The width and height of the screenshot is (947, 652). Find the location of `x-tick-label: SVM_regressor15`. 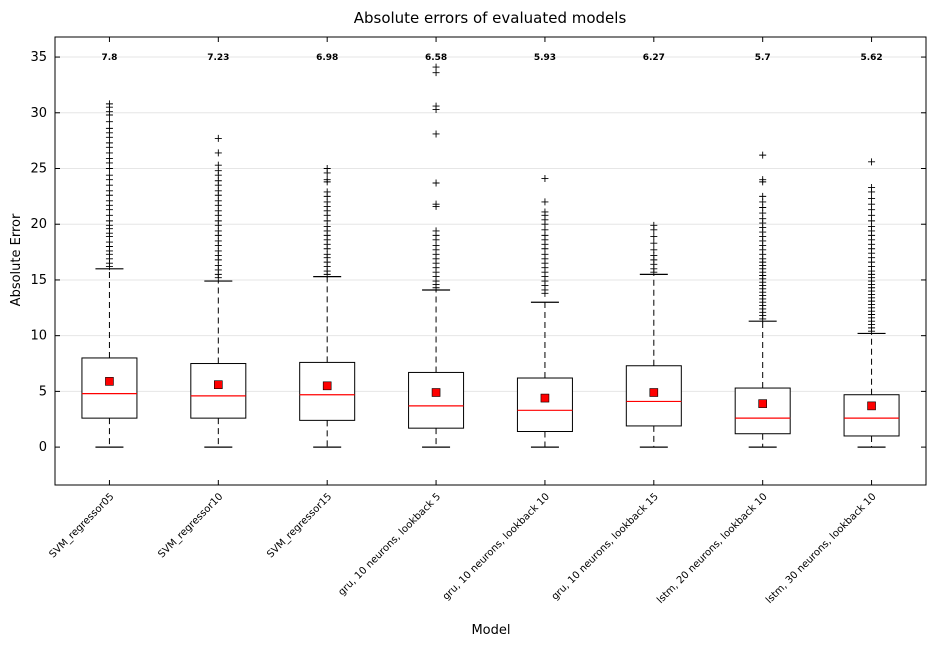

x-tick-label: SVM_regressor15 is located at coordinates (299, 525).